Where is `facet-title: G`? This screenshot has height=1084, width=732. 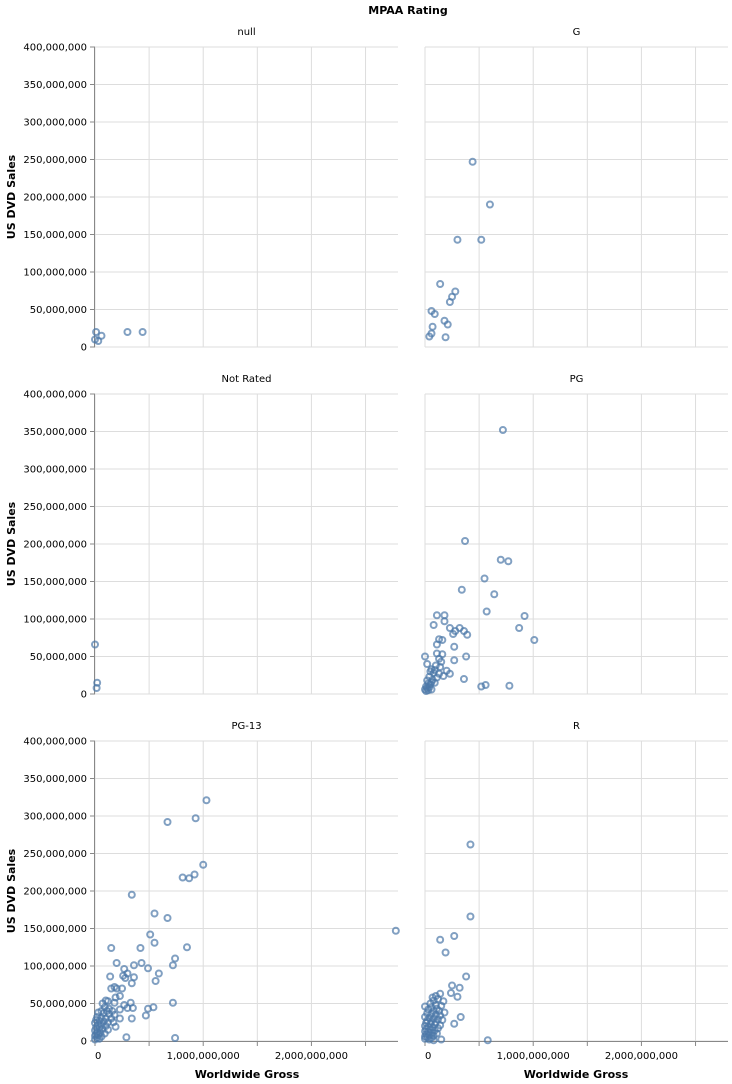 facet-title: G is located at coordinates (577, 32).